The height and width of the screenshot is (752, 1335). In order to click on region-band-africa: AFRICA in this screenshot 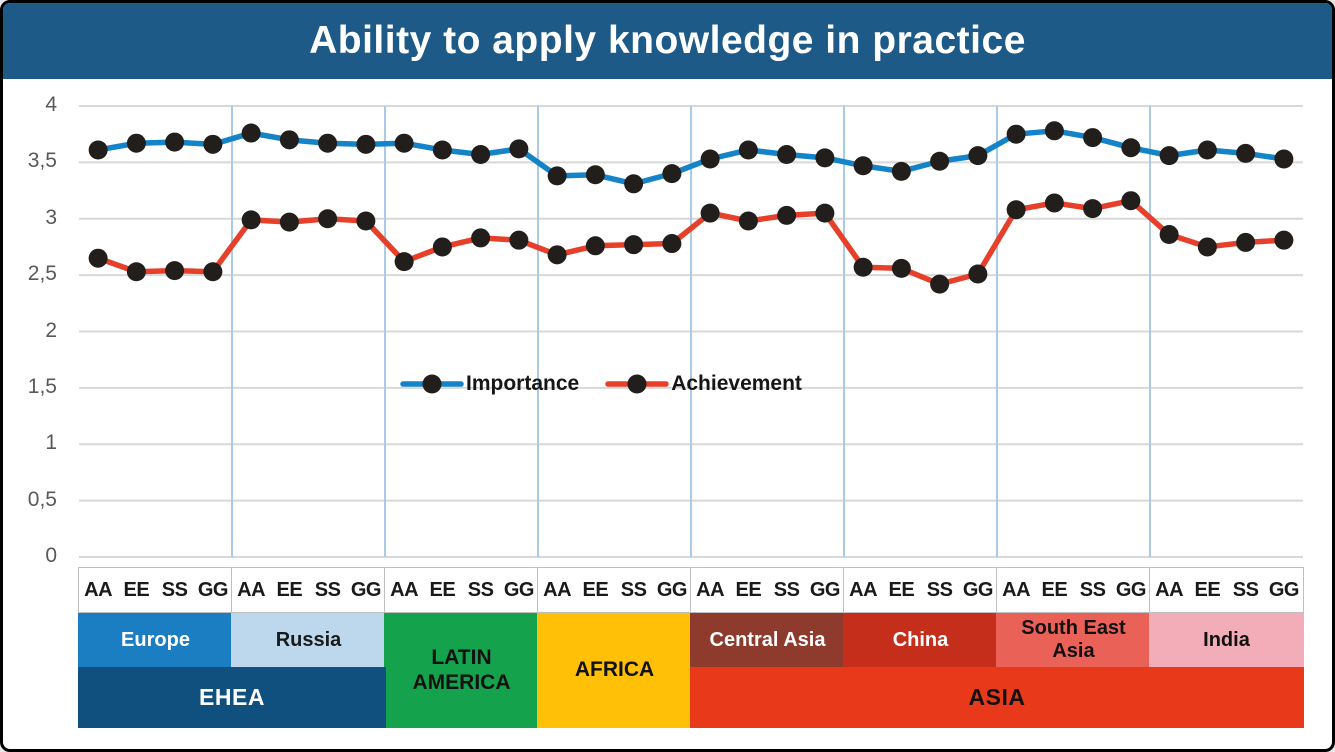, I will do `click(614, 670)`.